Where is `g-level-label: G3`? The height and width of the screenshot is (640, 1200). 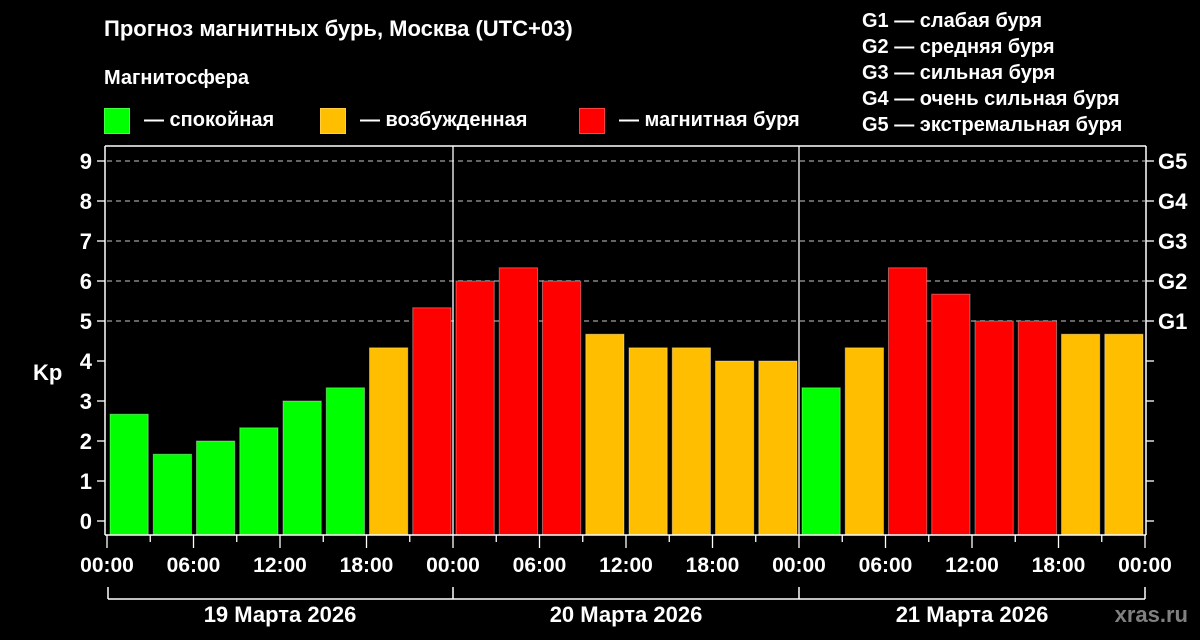 g-level-label: G3 is located at coordinates (1172, 241).